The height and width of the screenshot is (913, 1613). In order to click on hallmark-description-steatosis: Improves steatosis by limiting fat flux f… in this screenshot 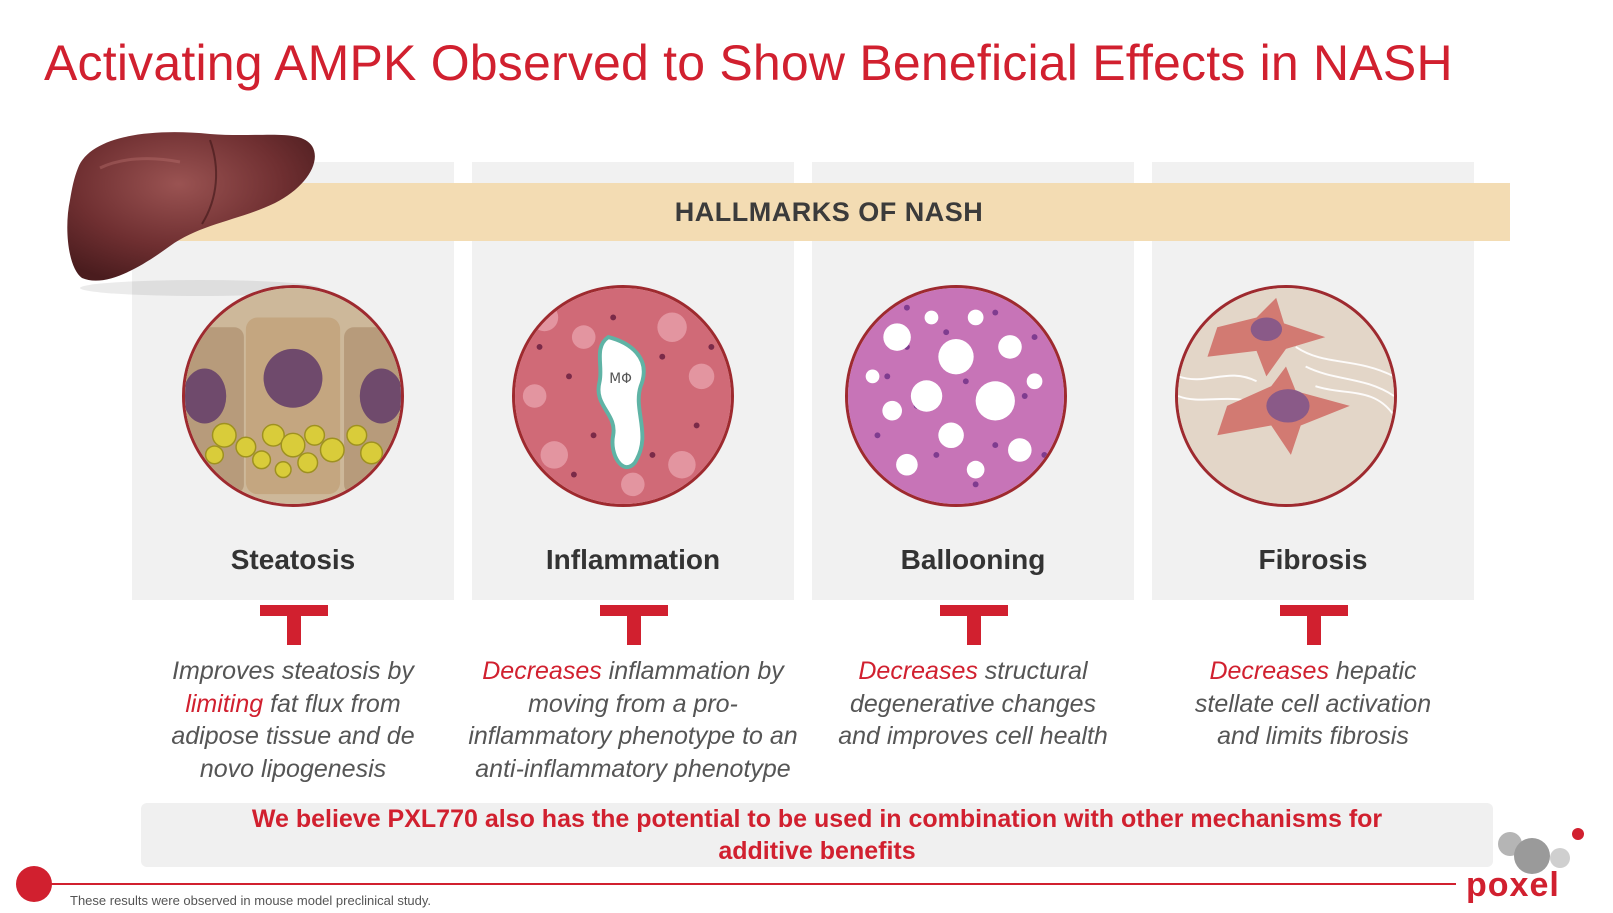, I will do `click(293, 720)`.